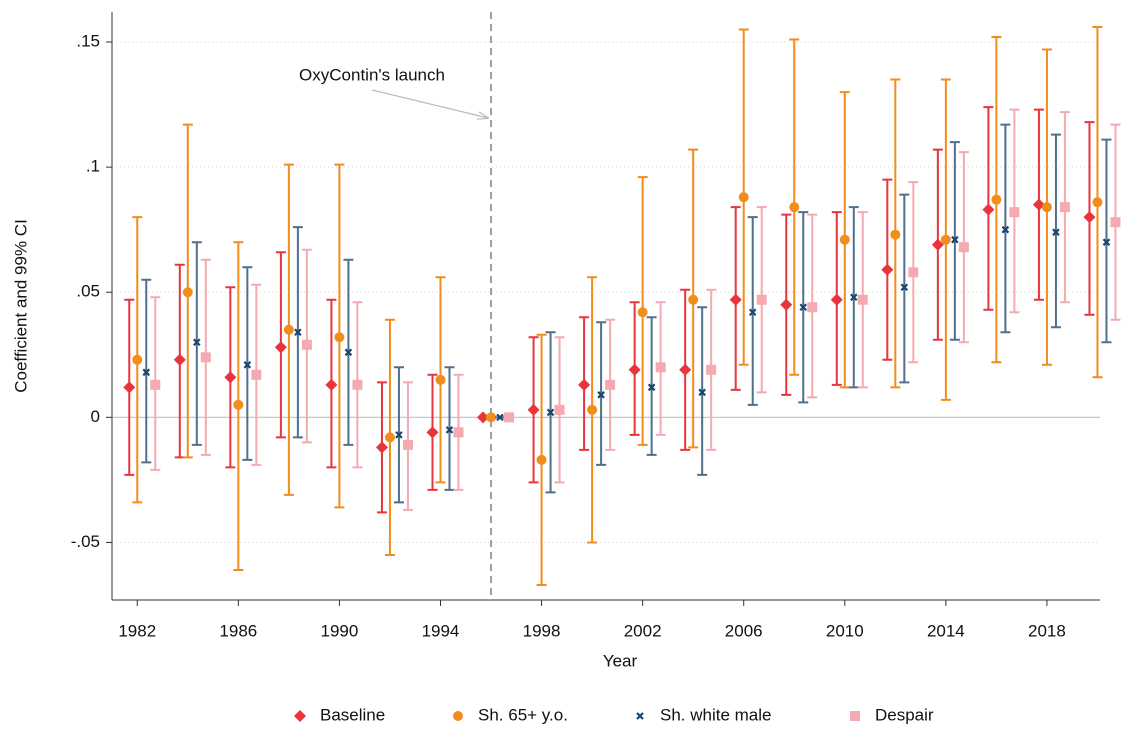 Image resolution: width=1140 pixels, height=738 pixels. What do you see at coordinates (352, 714) in the screenshot?
I see `legend-label: Baseline` at bounding box center [352, 714].